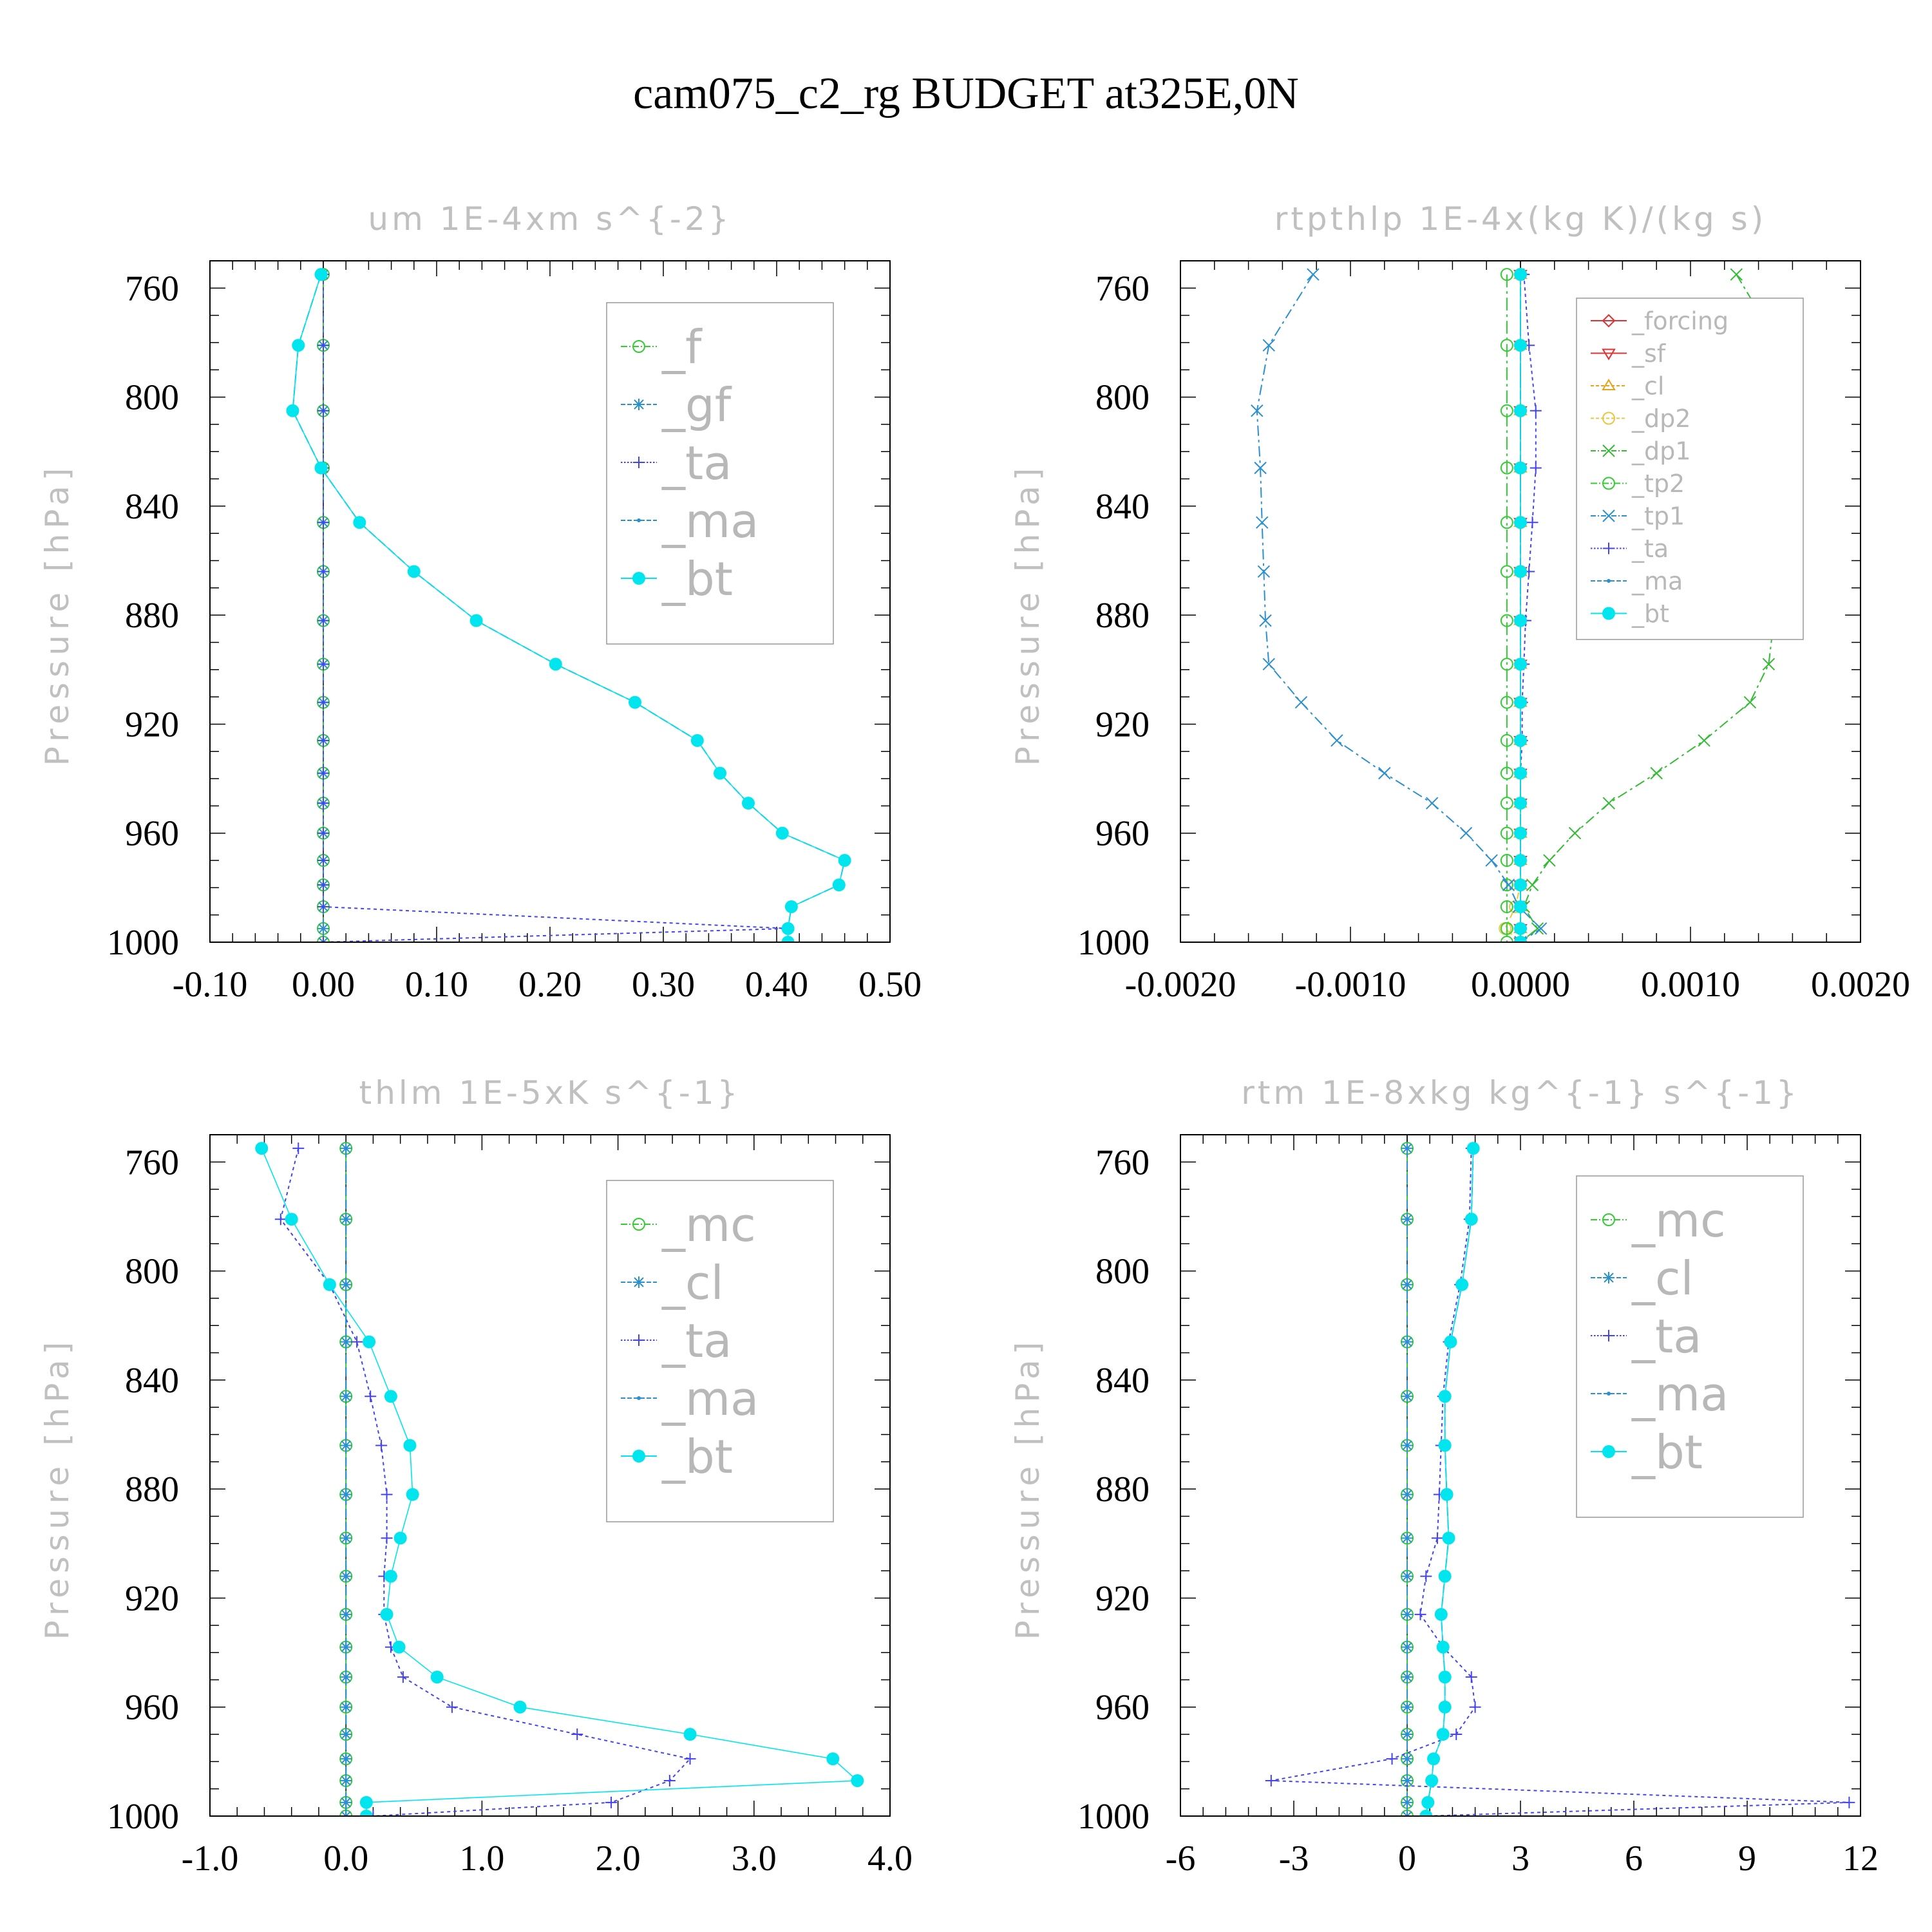  I want to click on legend-marker-mc, so click(638, 1224).